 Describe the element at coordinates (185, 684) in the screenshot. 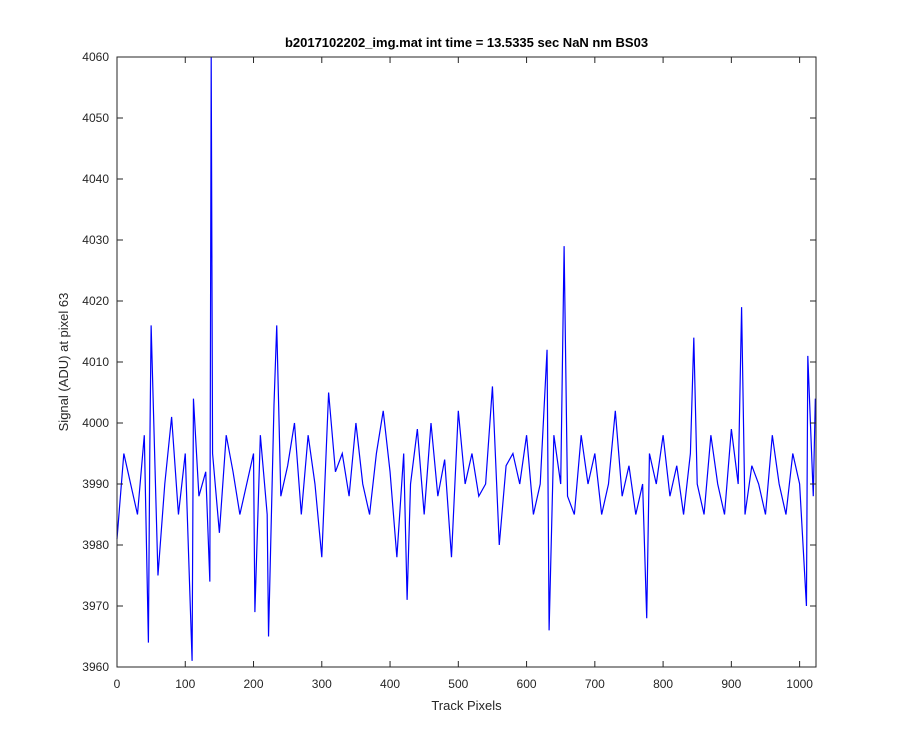

I see `x-tick-label-1: 100` at that location.